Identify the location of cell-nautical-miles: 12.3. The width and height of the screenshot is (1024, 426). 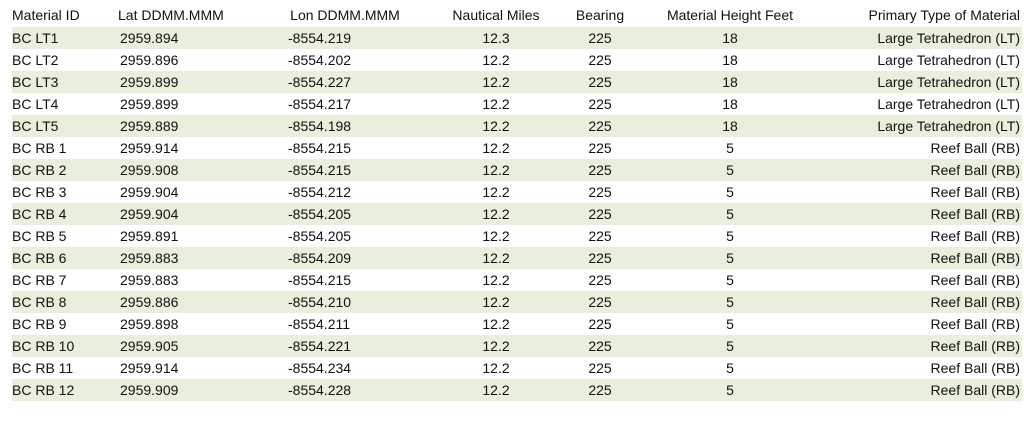
(496, 38).